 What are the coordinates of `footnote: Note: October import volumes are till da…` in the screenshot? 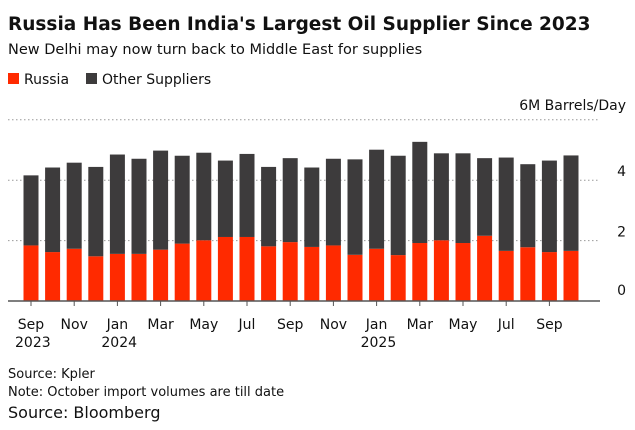 It's located at (146, 392).